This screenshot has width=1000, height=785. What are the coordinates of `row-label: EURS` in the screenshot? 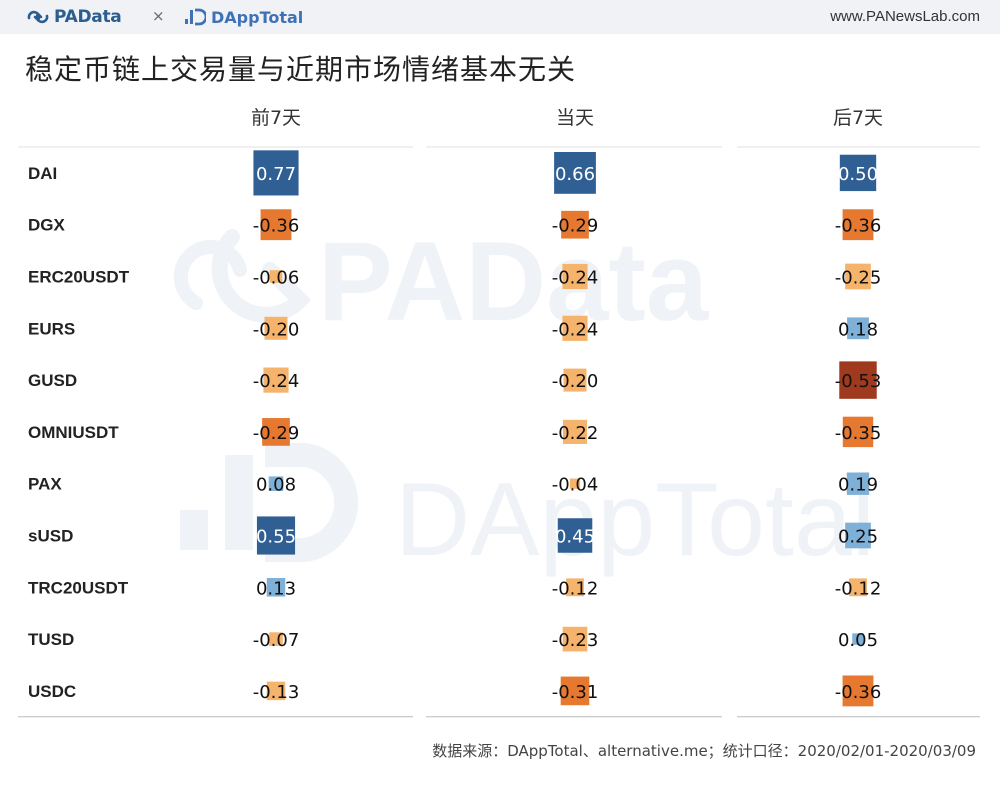 It's located at (51, 328).